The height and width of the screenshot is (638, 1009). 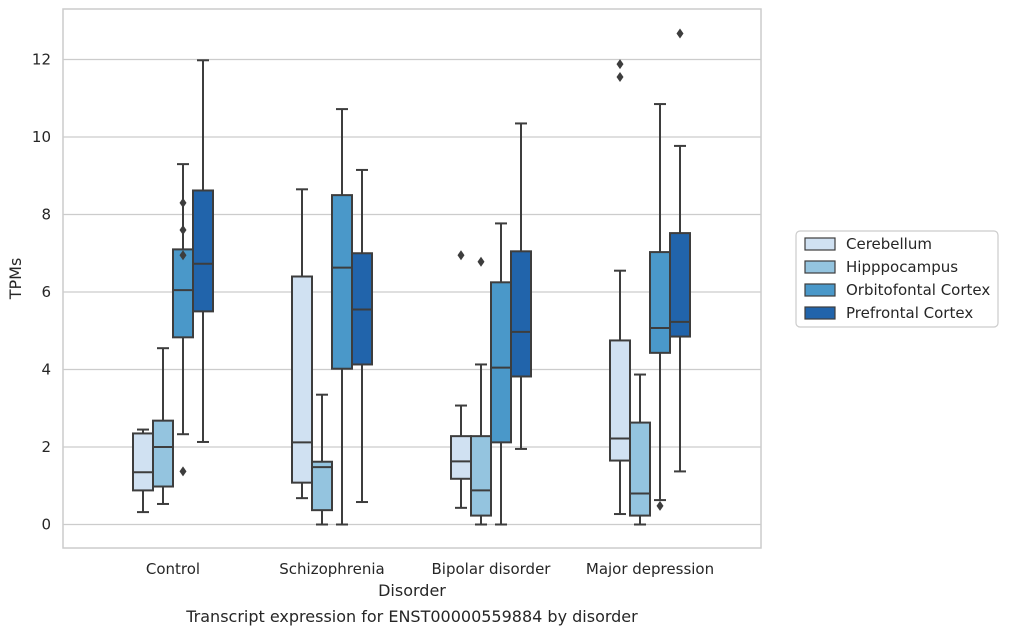 I want to click on x-tick-label: Bipolar disorder, so click(x=492, y=569).